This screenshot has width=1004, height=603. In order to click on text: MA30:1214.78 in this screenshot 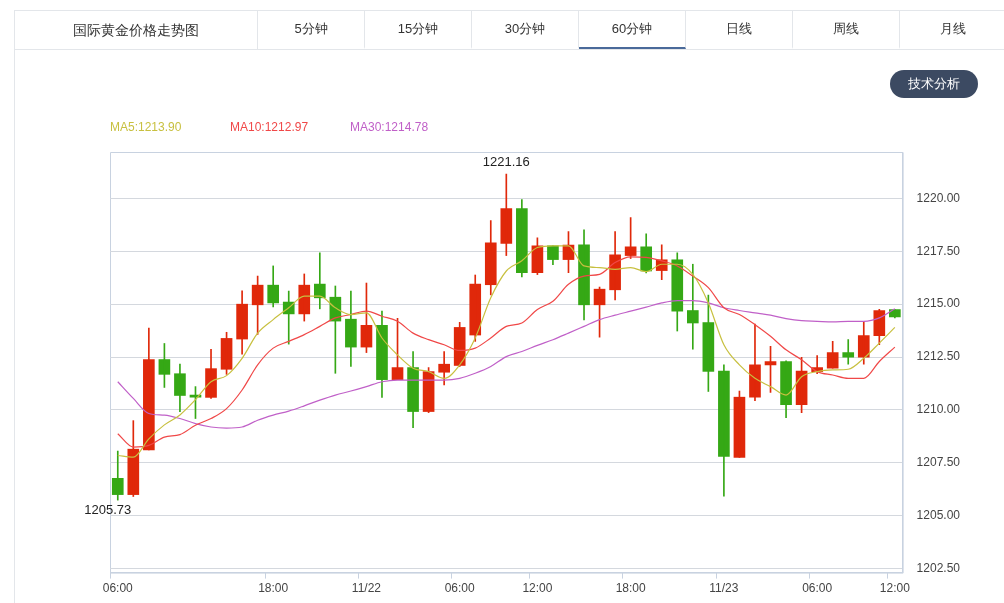, I will do `click(390, 127)`.